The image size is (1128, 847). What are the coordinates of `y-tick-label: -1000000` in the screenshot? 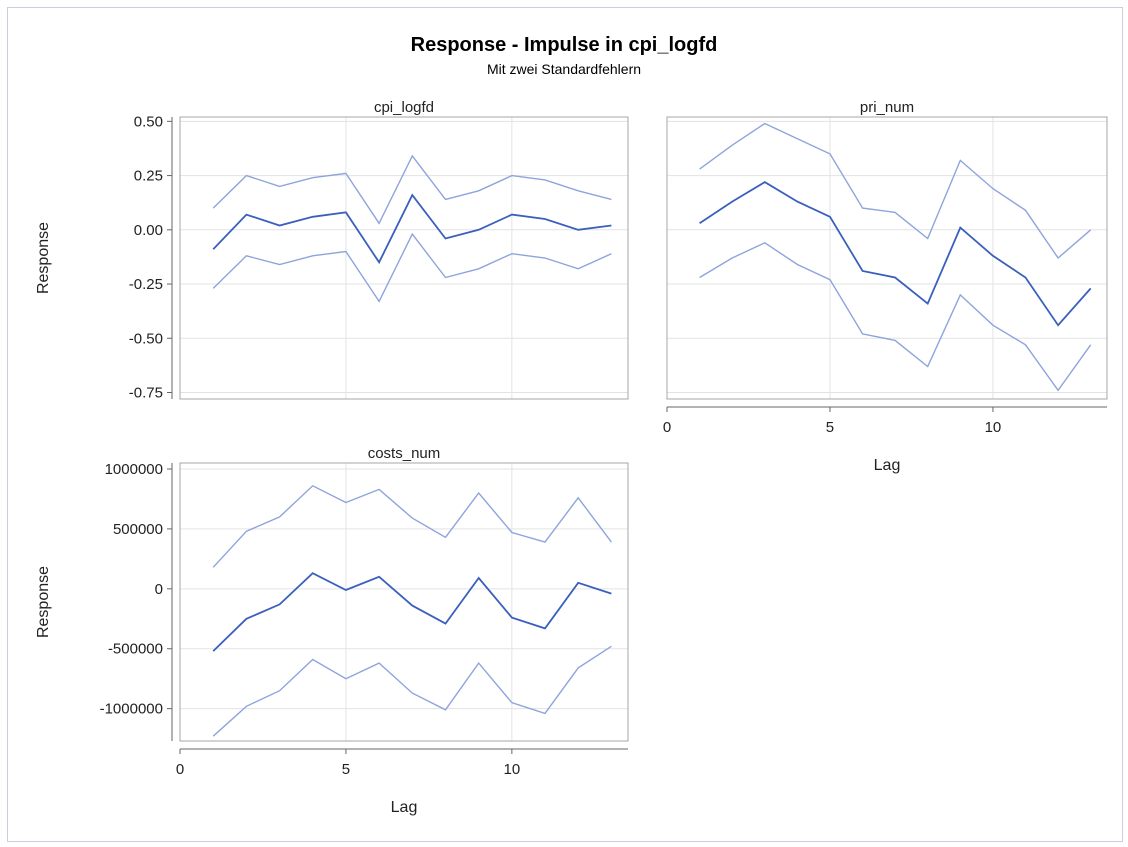 It's located at (131, 709).